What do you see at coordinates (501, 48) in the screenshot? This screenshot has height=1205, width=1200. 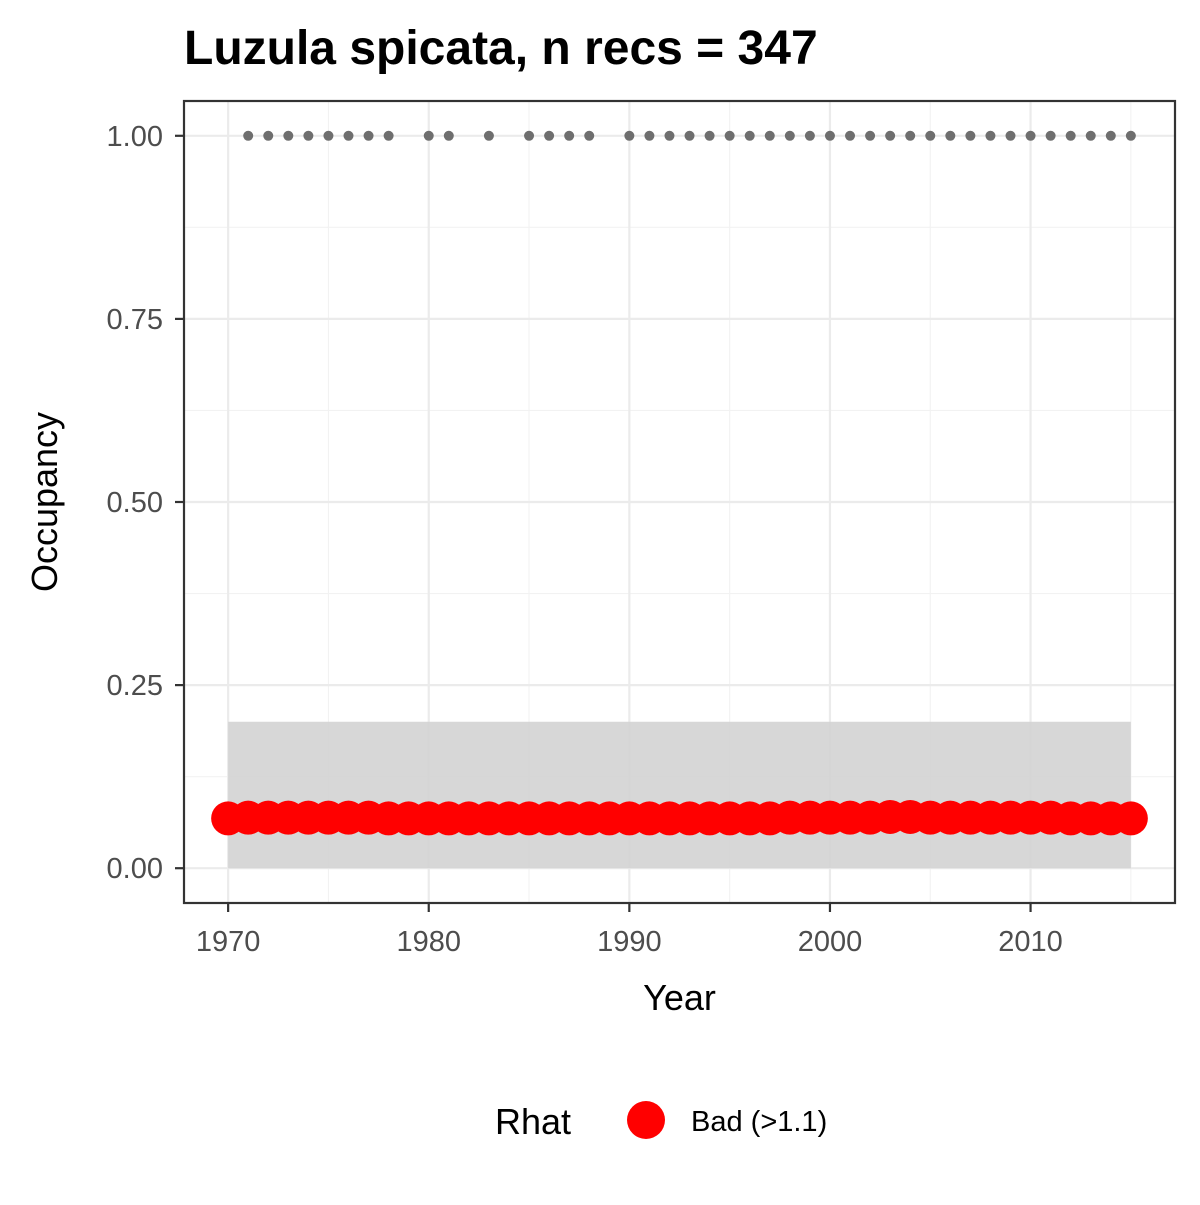 I see `chart-title: Luzula spicata, n recs = 347` at bounding box center [501, 48].